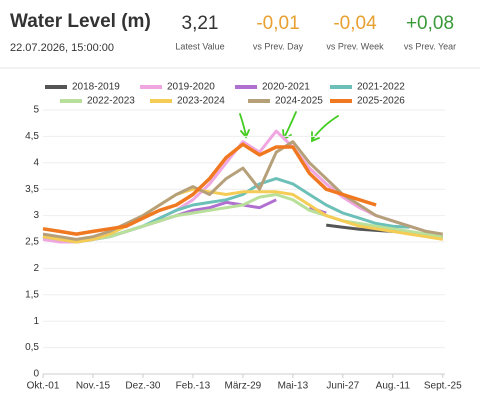 The image size is (480, 414). I want to click on x-tick-label: Dez.-30, so click(142, 386).